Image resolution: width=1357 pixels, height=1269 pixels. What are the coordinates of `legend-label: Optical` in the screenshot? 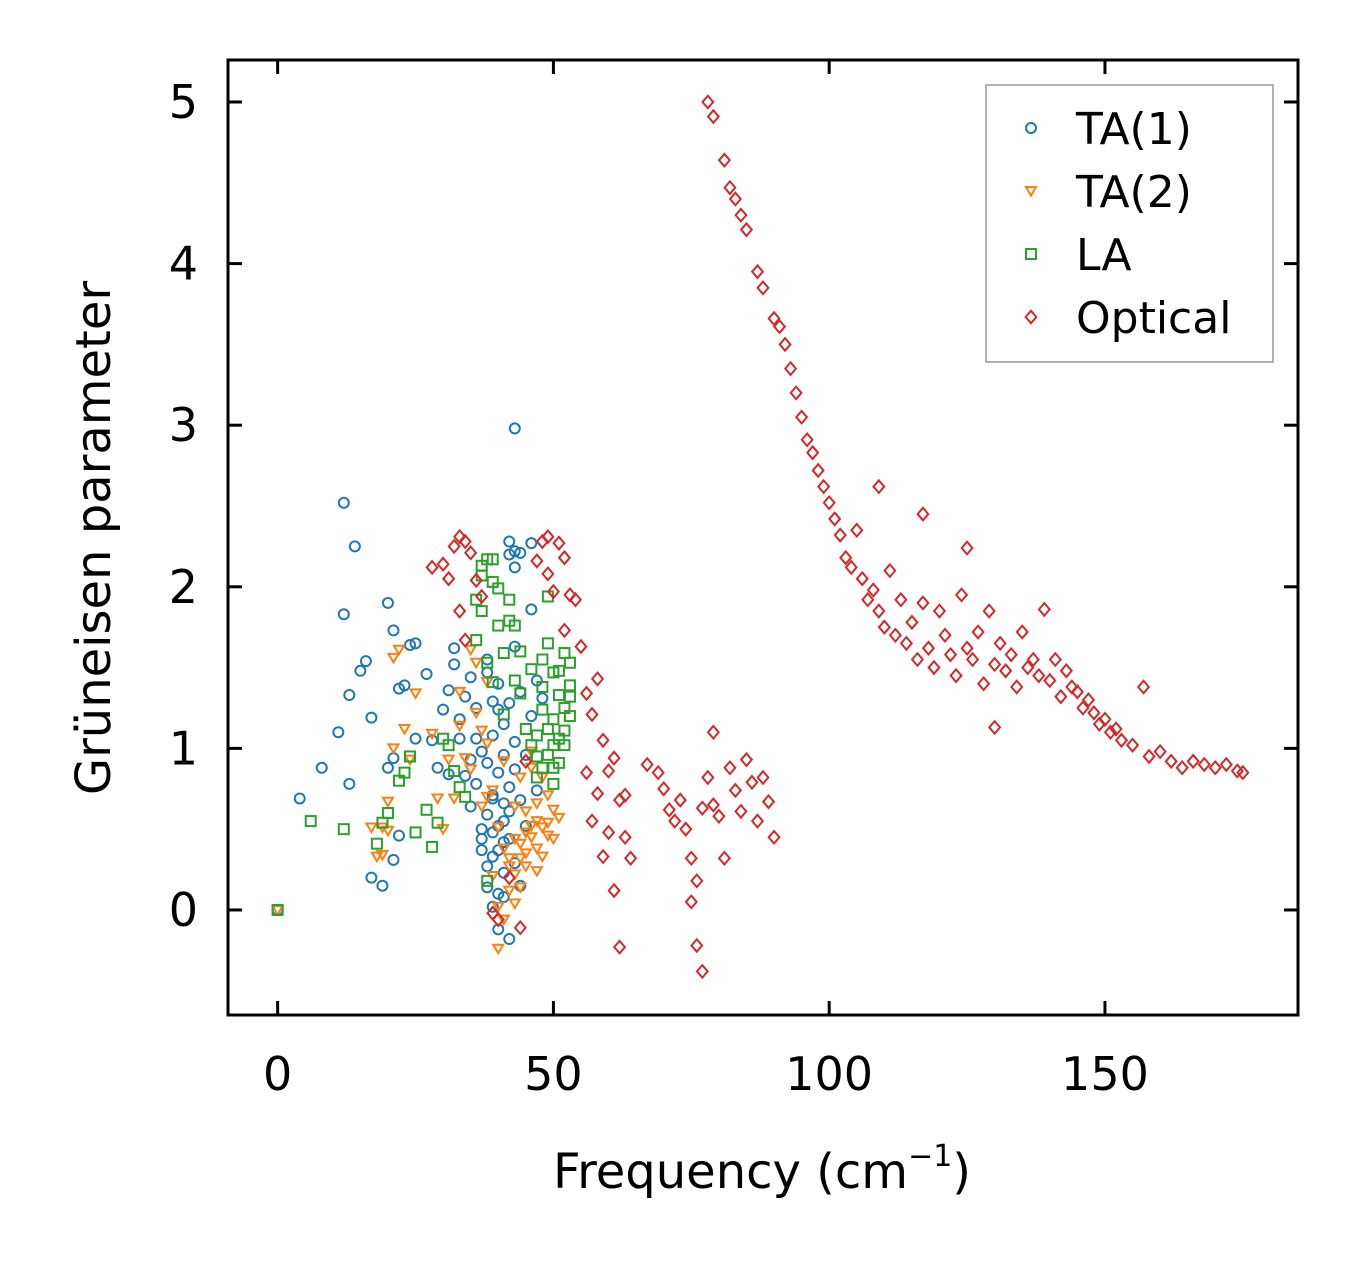 It's located at (1153, 318).